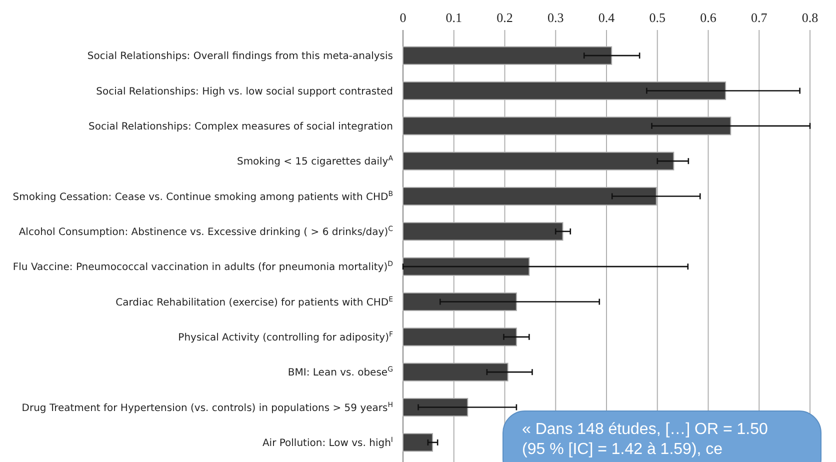 This screenshot has height=462, width=836. What do you see at coordinates (327, 442) in the screenshot?
I see `y-tick-label: Air Pollution: Low vs. high$^{I}$` at bounding box center [327, 442].